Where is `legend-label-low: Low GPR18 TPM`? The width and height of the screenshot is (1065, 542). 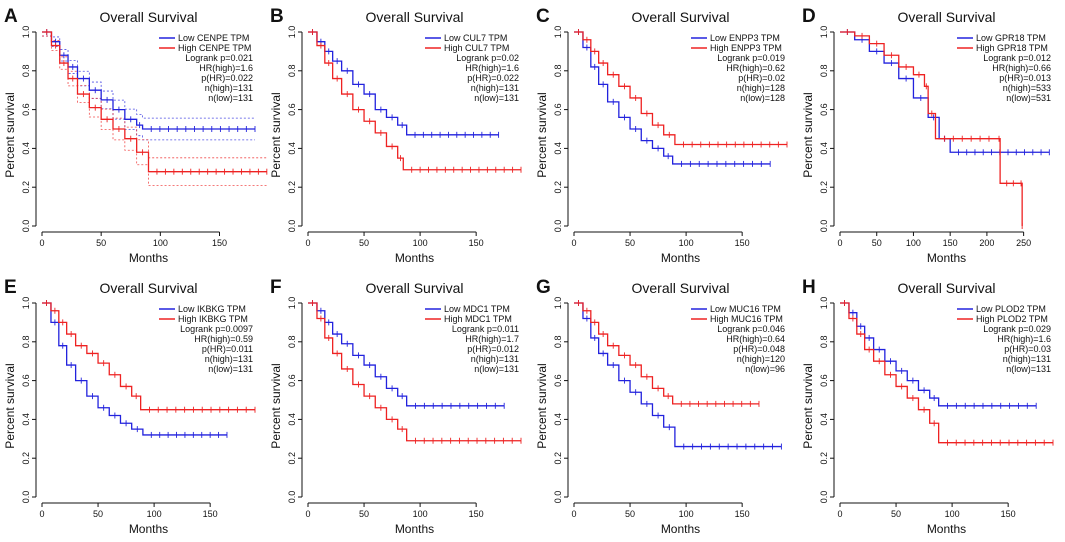 legend-label-low: Low GPR18 TPM is located at coordinates (1011, 38).